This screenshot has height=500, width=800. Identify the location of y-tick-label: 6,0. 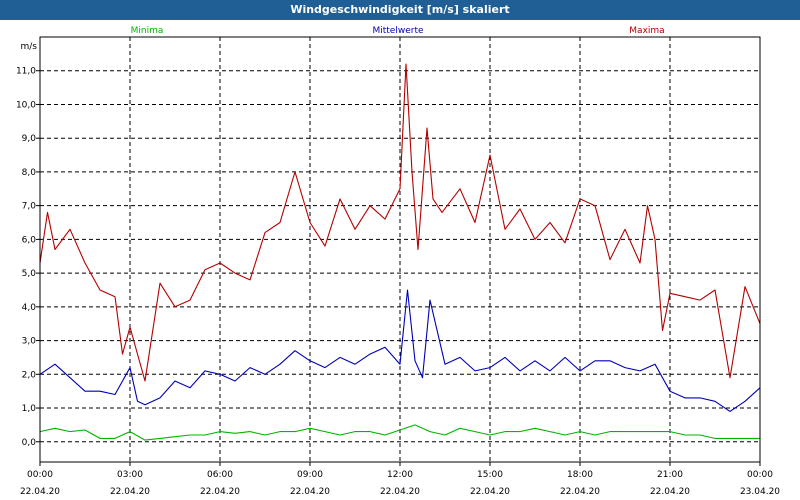
(29, 240).